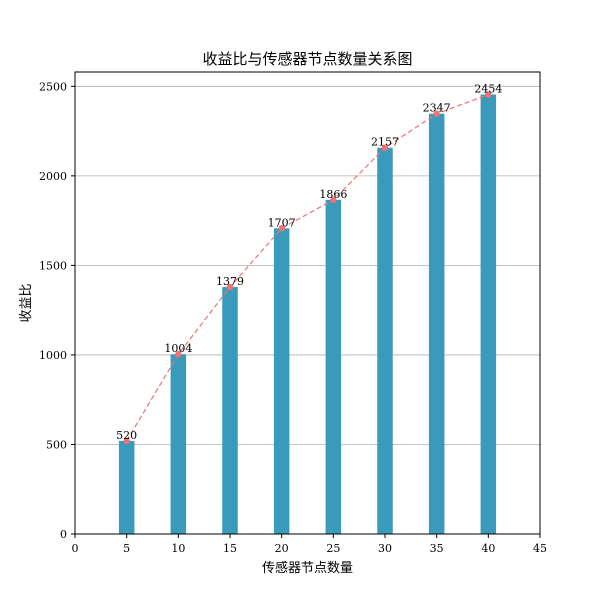 The width and height of the screenshot is (600, 600). What do you see at coordinates (385, 142) in the screenshot?
I see `data-label: 2157` at bounding box center [385, 142].